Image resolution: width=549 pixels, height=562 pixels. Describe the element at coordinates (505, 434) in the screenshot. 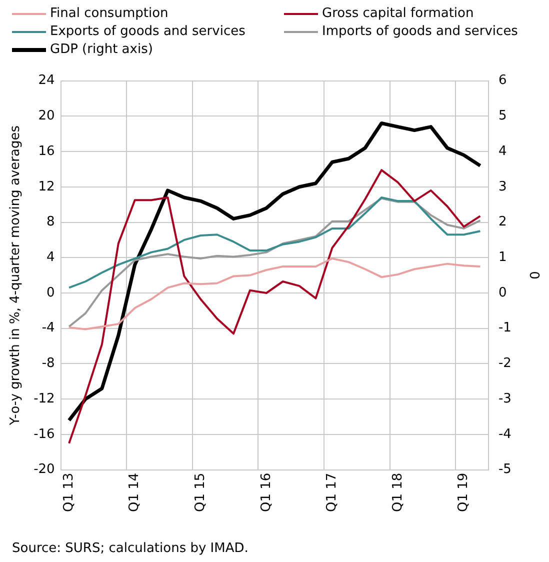

I see `y2-tick-label: -4` at that location.